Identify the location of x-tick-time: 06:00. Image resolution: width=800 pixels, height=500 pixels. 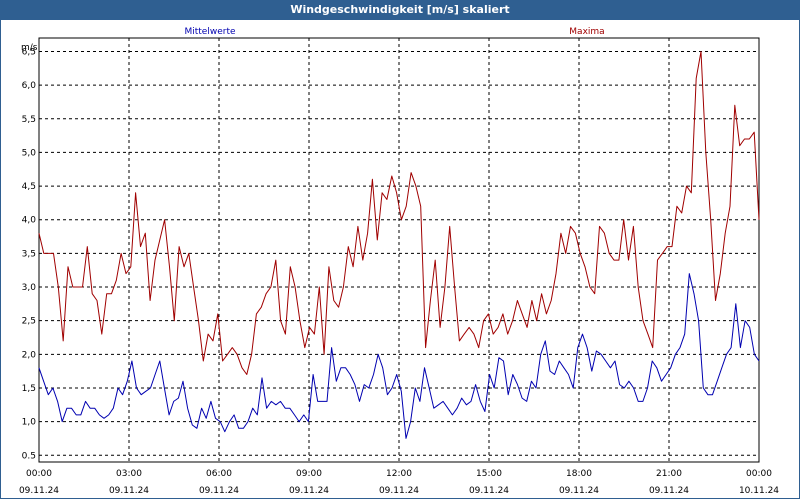
(219, 474).